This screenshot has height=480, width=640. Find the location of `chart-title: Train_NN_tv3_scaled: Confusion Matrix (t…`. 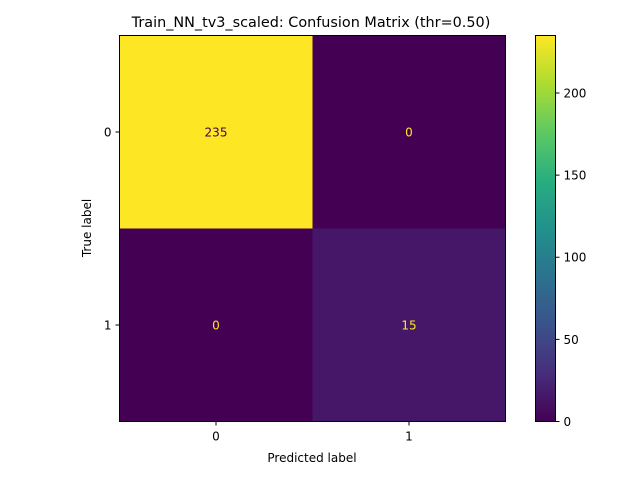

chart-title: Train_NN_tv3_scaled: Confusion Matrix (t… is located at coordinates (311, 23).